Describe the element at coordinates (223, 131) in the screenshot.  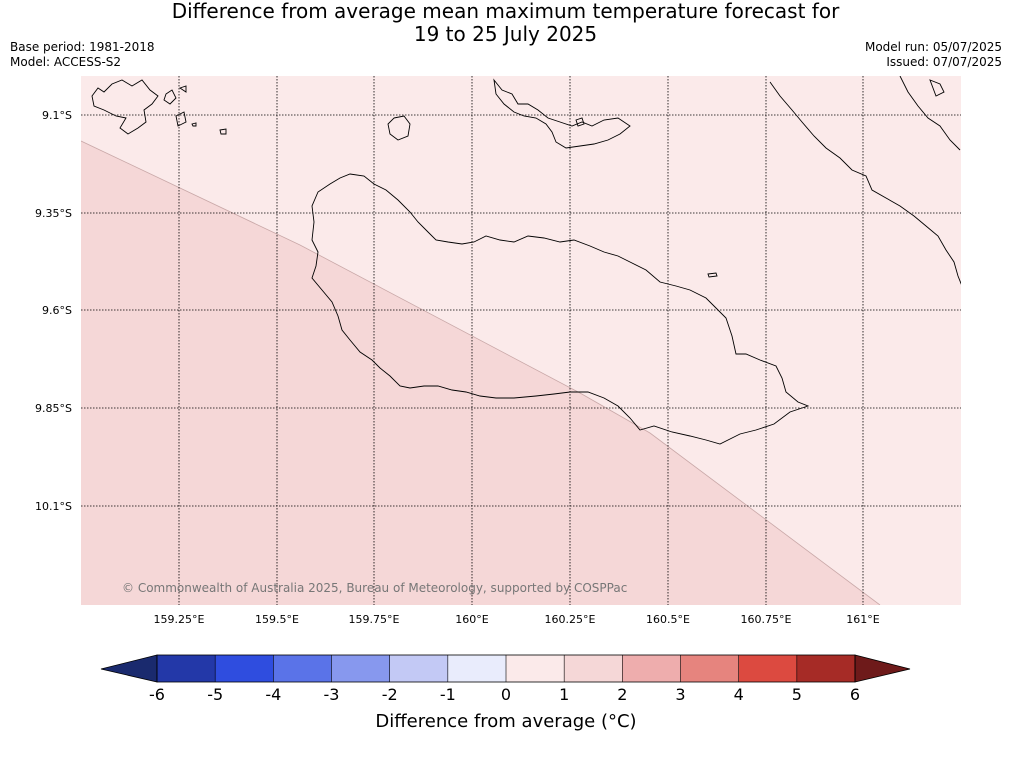
I see `islet-west` at that location.